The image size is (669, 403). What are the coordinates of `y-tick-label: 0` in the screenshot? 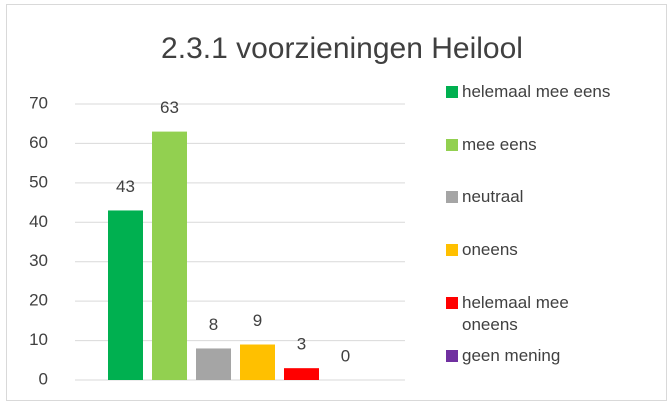 It's located at (43, 378).